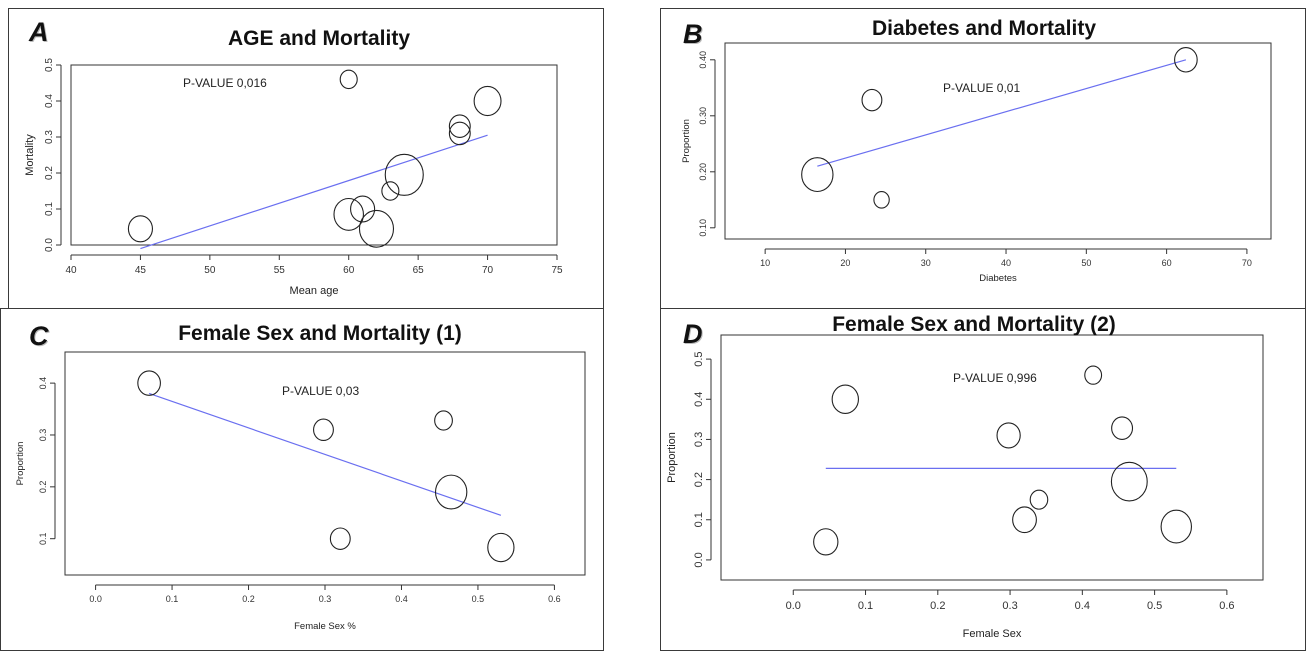 This screenshot has height=651, width=1308. What do you see at coordinates (693, 334) in the screenshot?
I see `panel-letter: D` at bounding box center [693, 334].